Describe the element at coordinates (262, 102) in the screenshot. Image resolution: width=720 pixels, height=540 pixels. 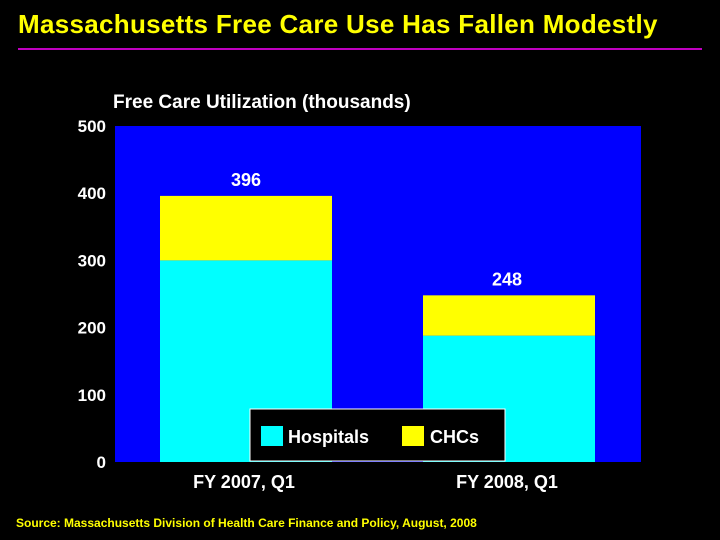
I see `chart-title: Free Care Utilization (thousands)` at that location.